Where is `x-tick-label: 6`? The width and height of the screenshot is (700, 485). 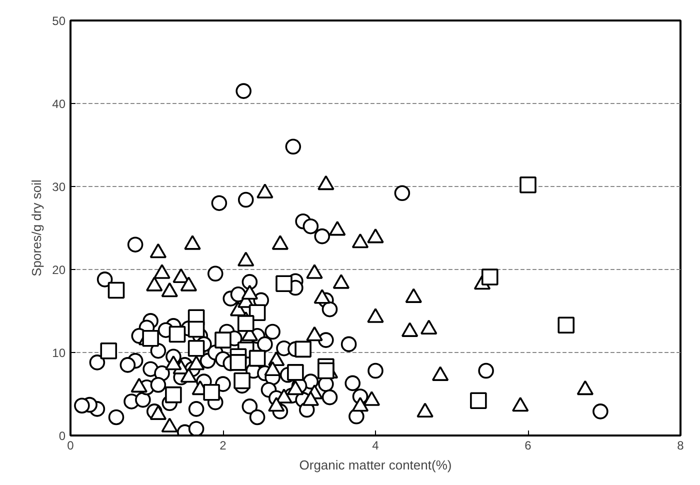
x-tick-label: 6 is located at coordinates (528, 445).